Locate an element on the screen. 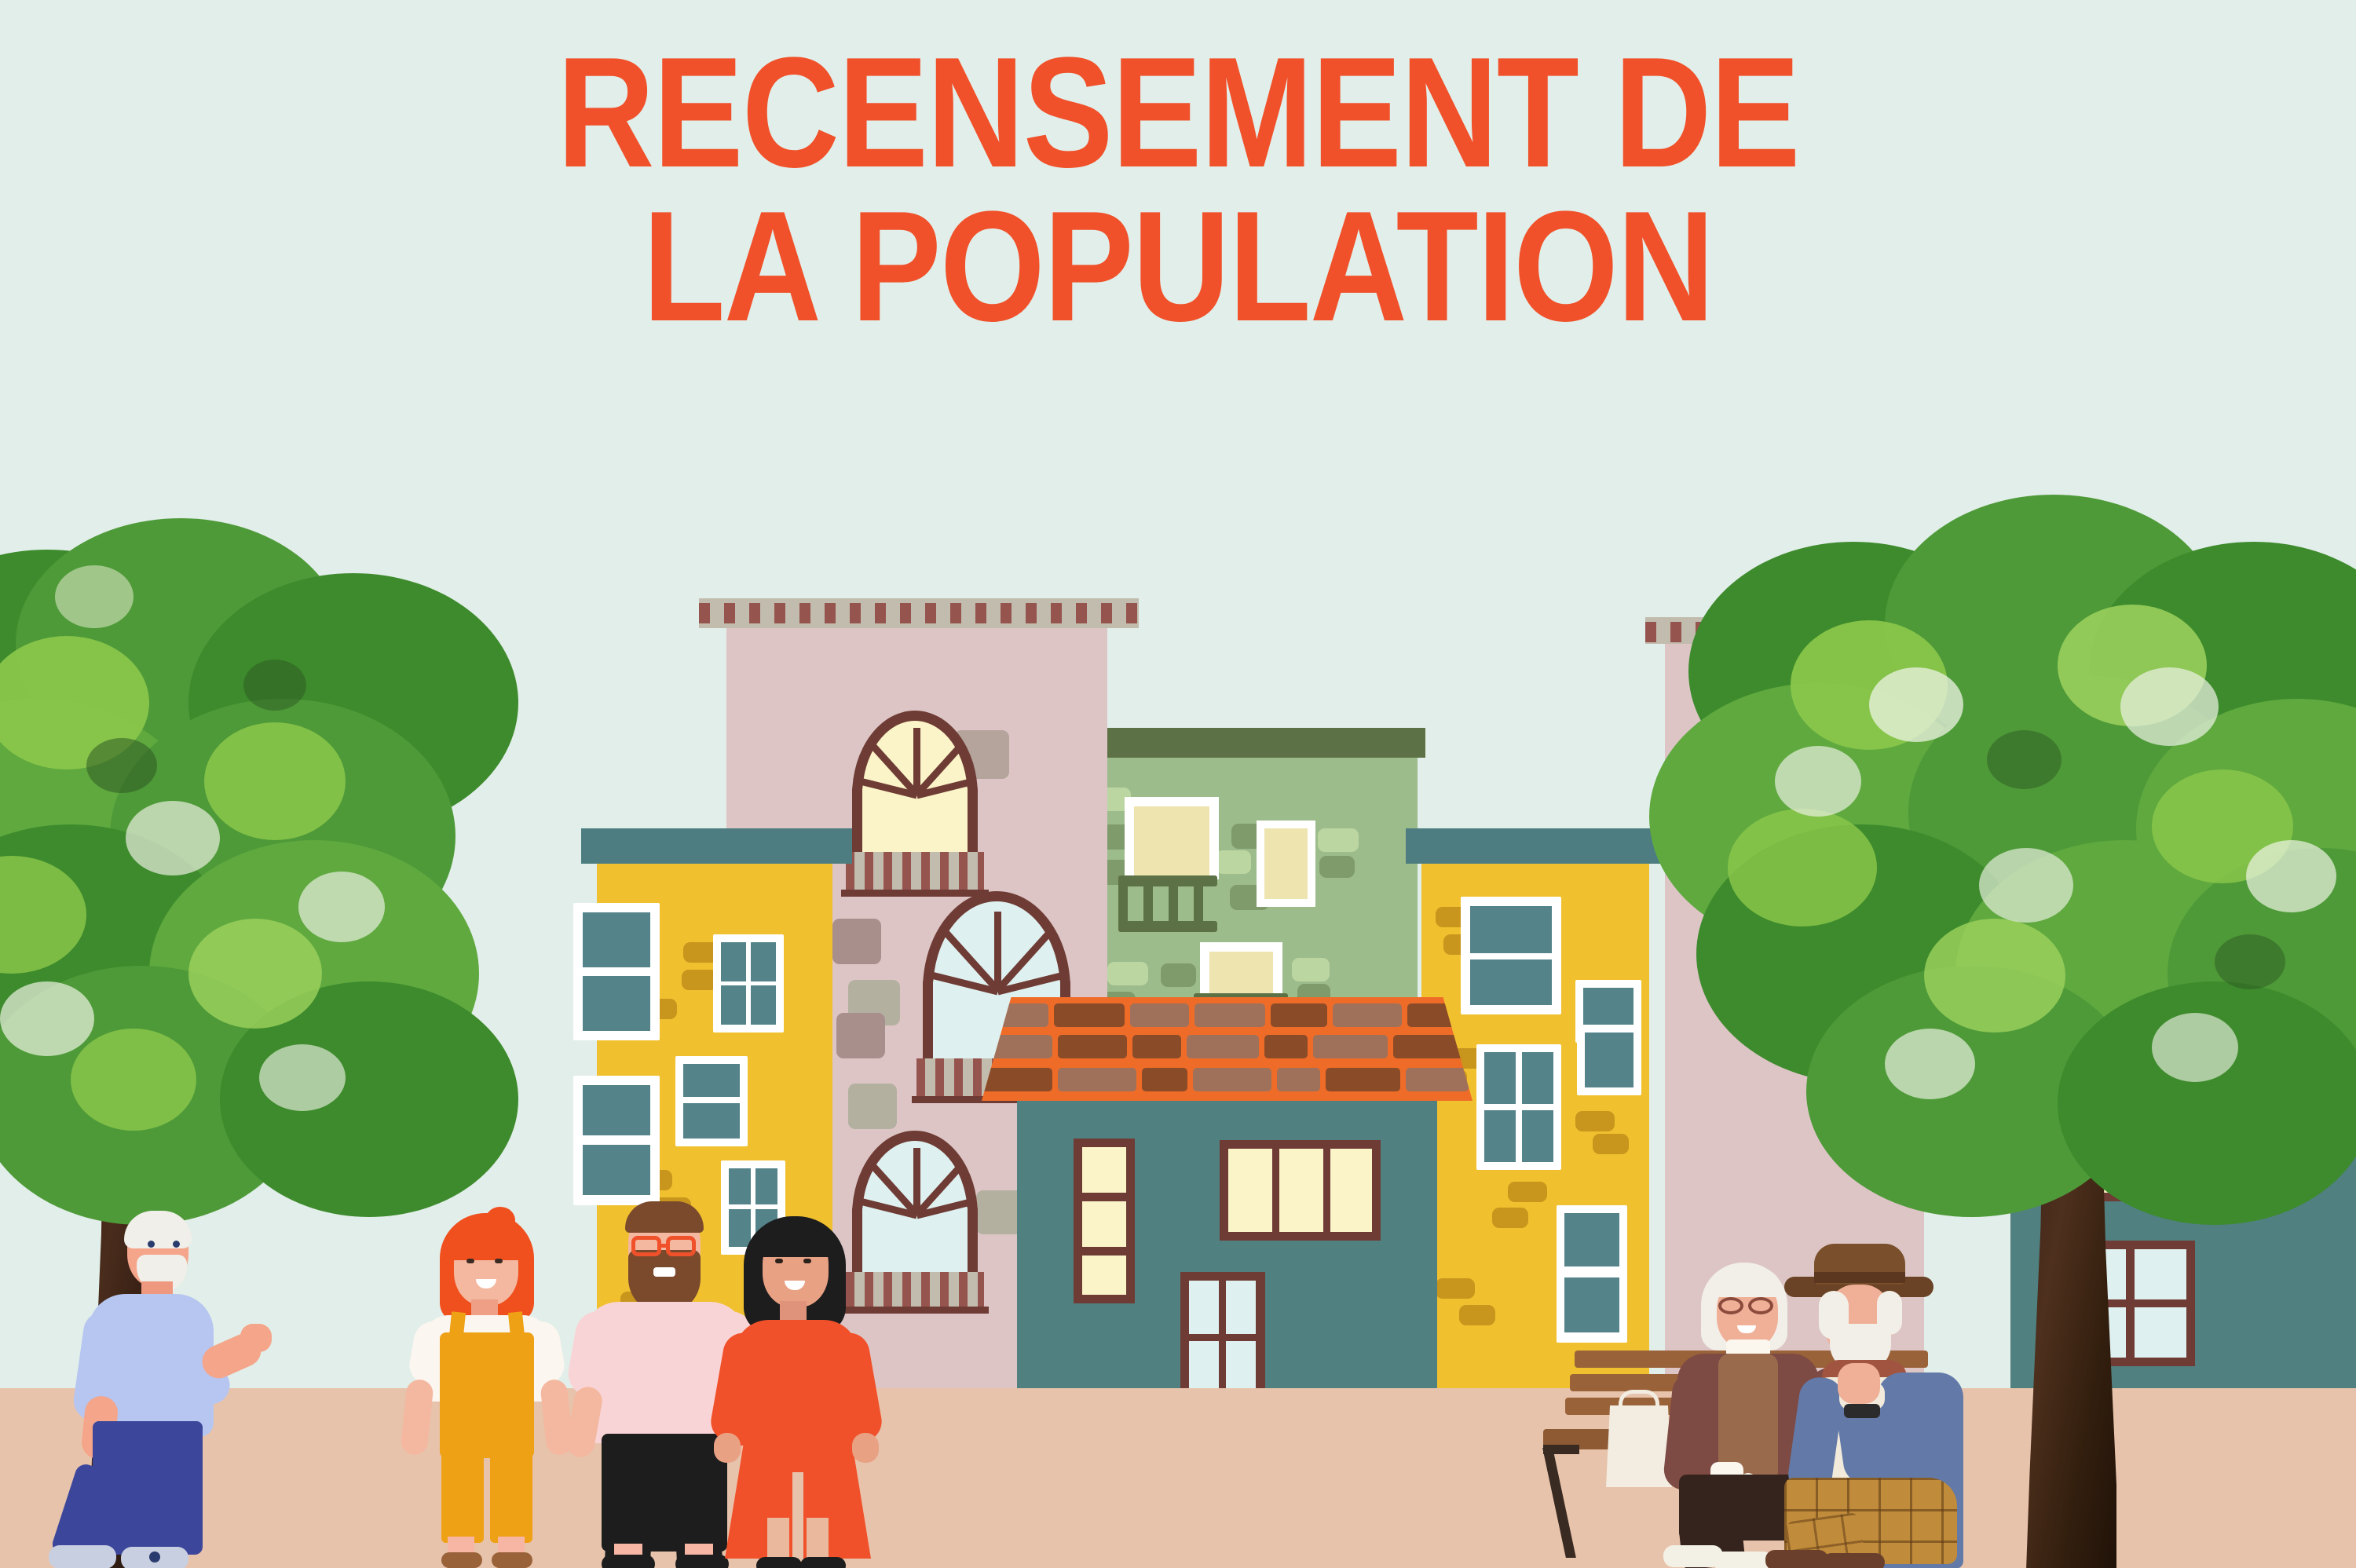  shoe-front is located at coordinates (82, 1556).